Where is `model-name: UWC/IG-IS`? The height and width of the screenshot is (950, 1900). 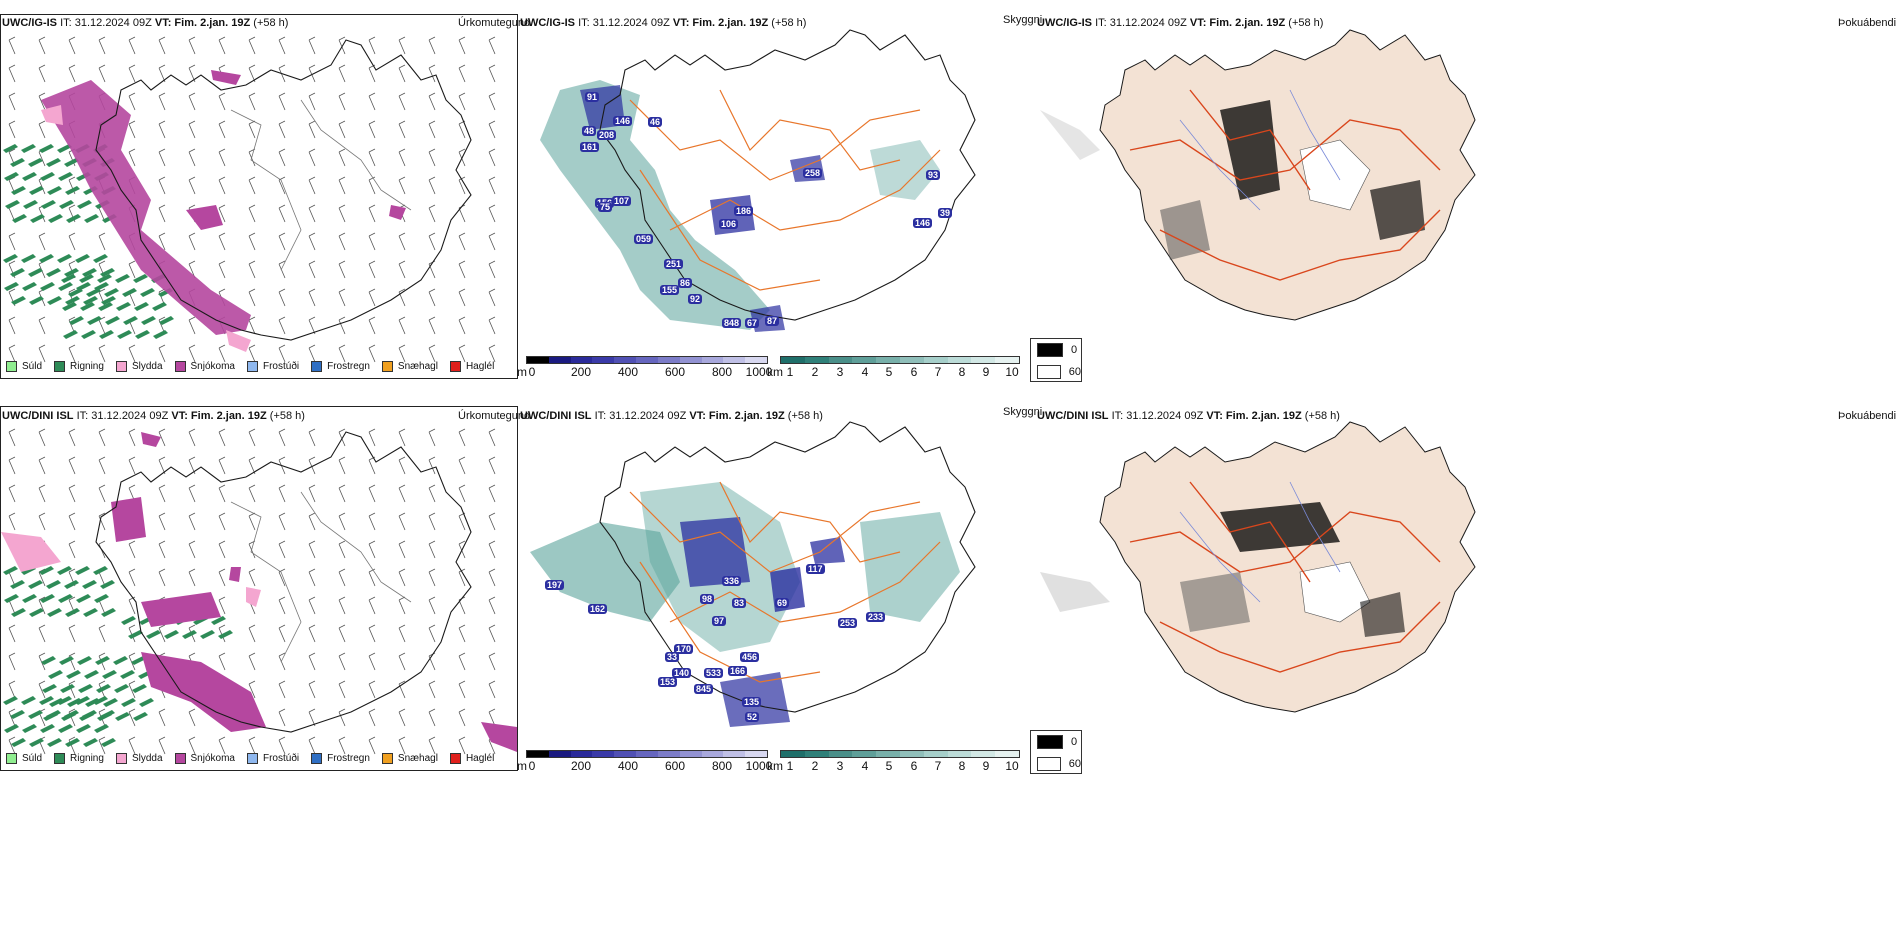
model-name: UWC/IG-IS is located at coordinates (29, 23).